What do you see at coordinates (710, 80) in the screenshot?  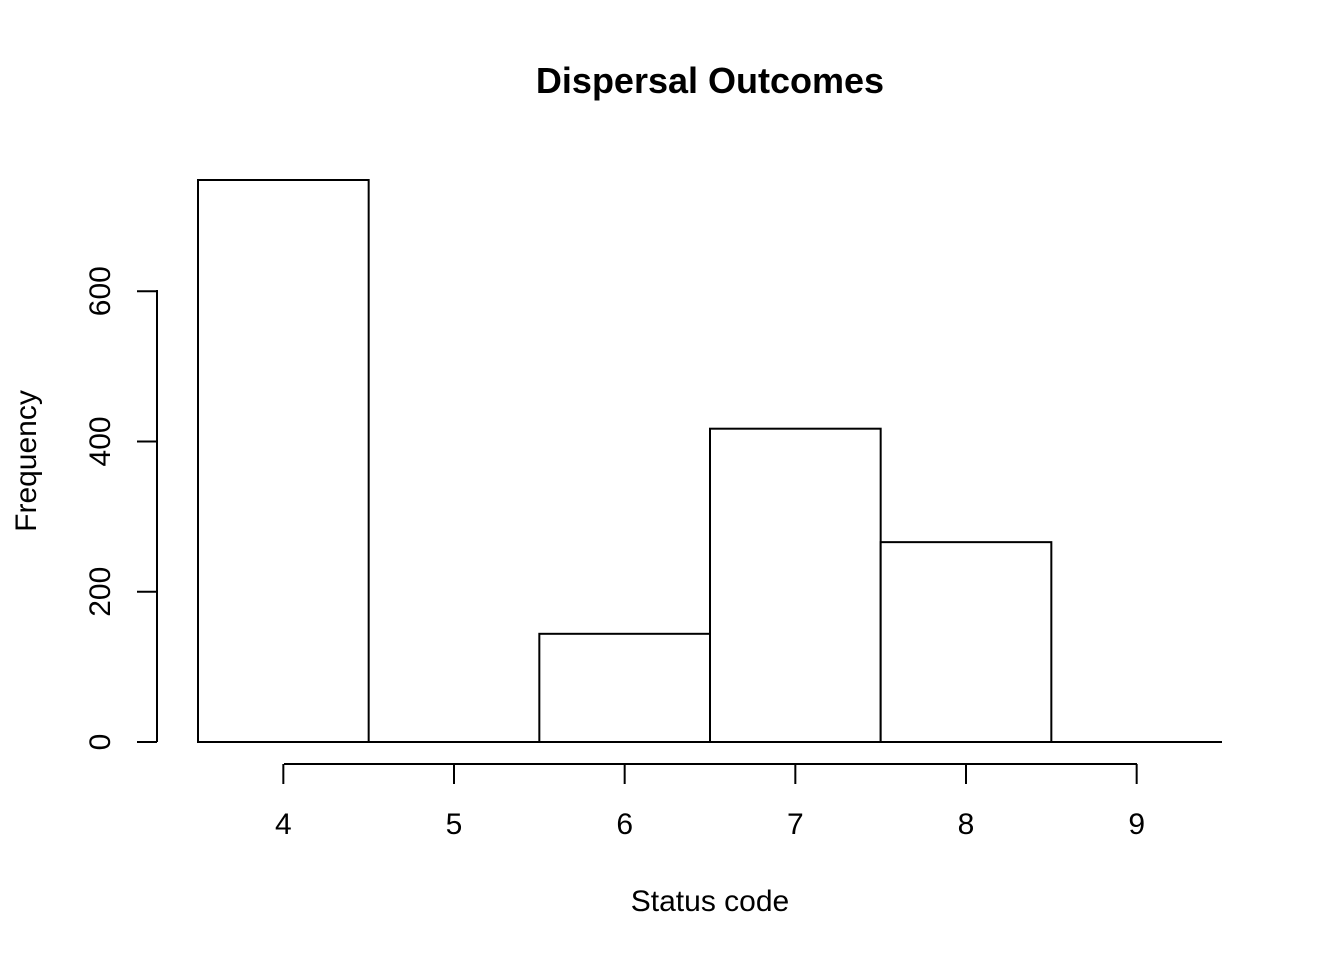 I see `chart-title: Dispersal Outcomes` at bounding box center [710, 80].